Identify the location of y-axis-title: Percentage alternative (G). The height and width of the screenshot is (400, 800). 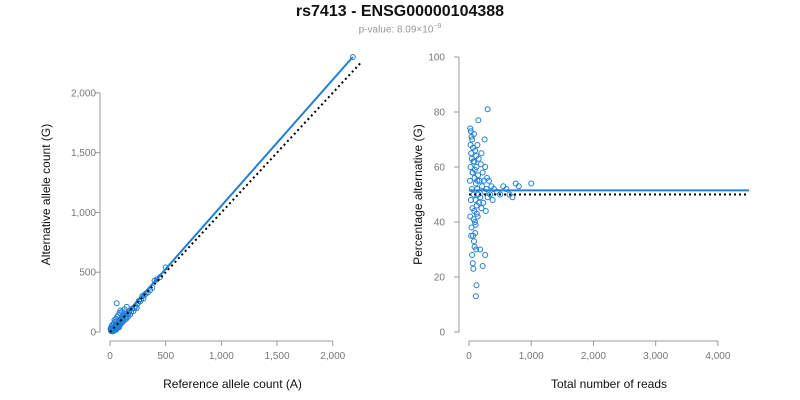
(418, 194).